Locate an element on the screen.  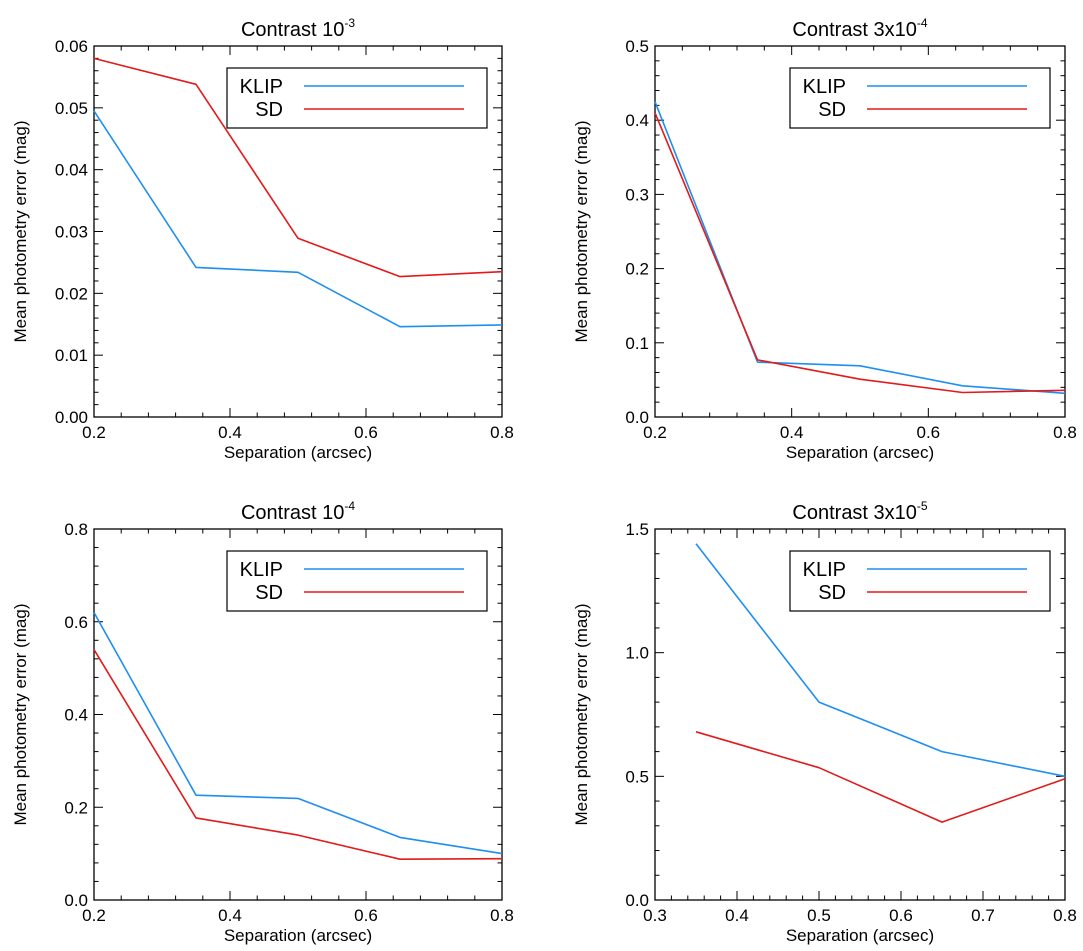
chart-title-exponent: -3 is located at coordinates (349, 23).